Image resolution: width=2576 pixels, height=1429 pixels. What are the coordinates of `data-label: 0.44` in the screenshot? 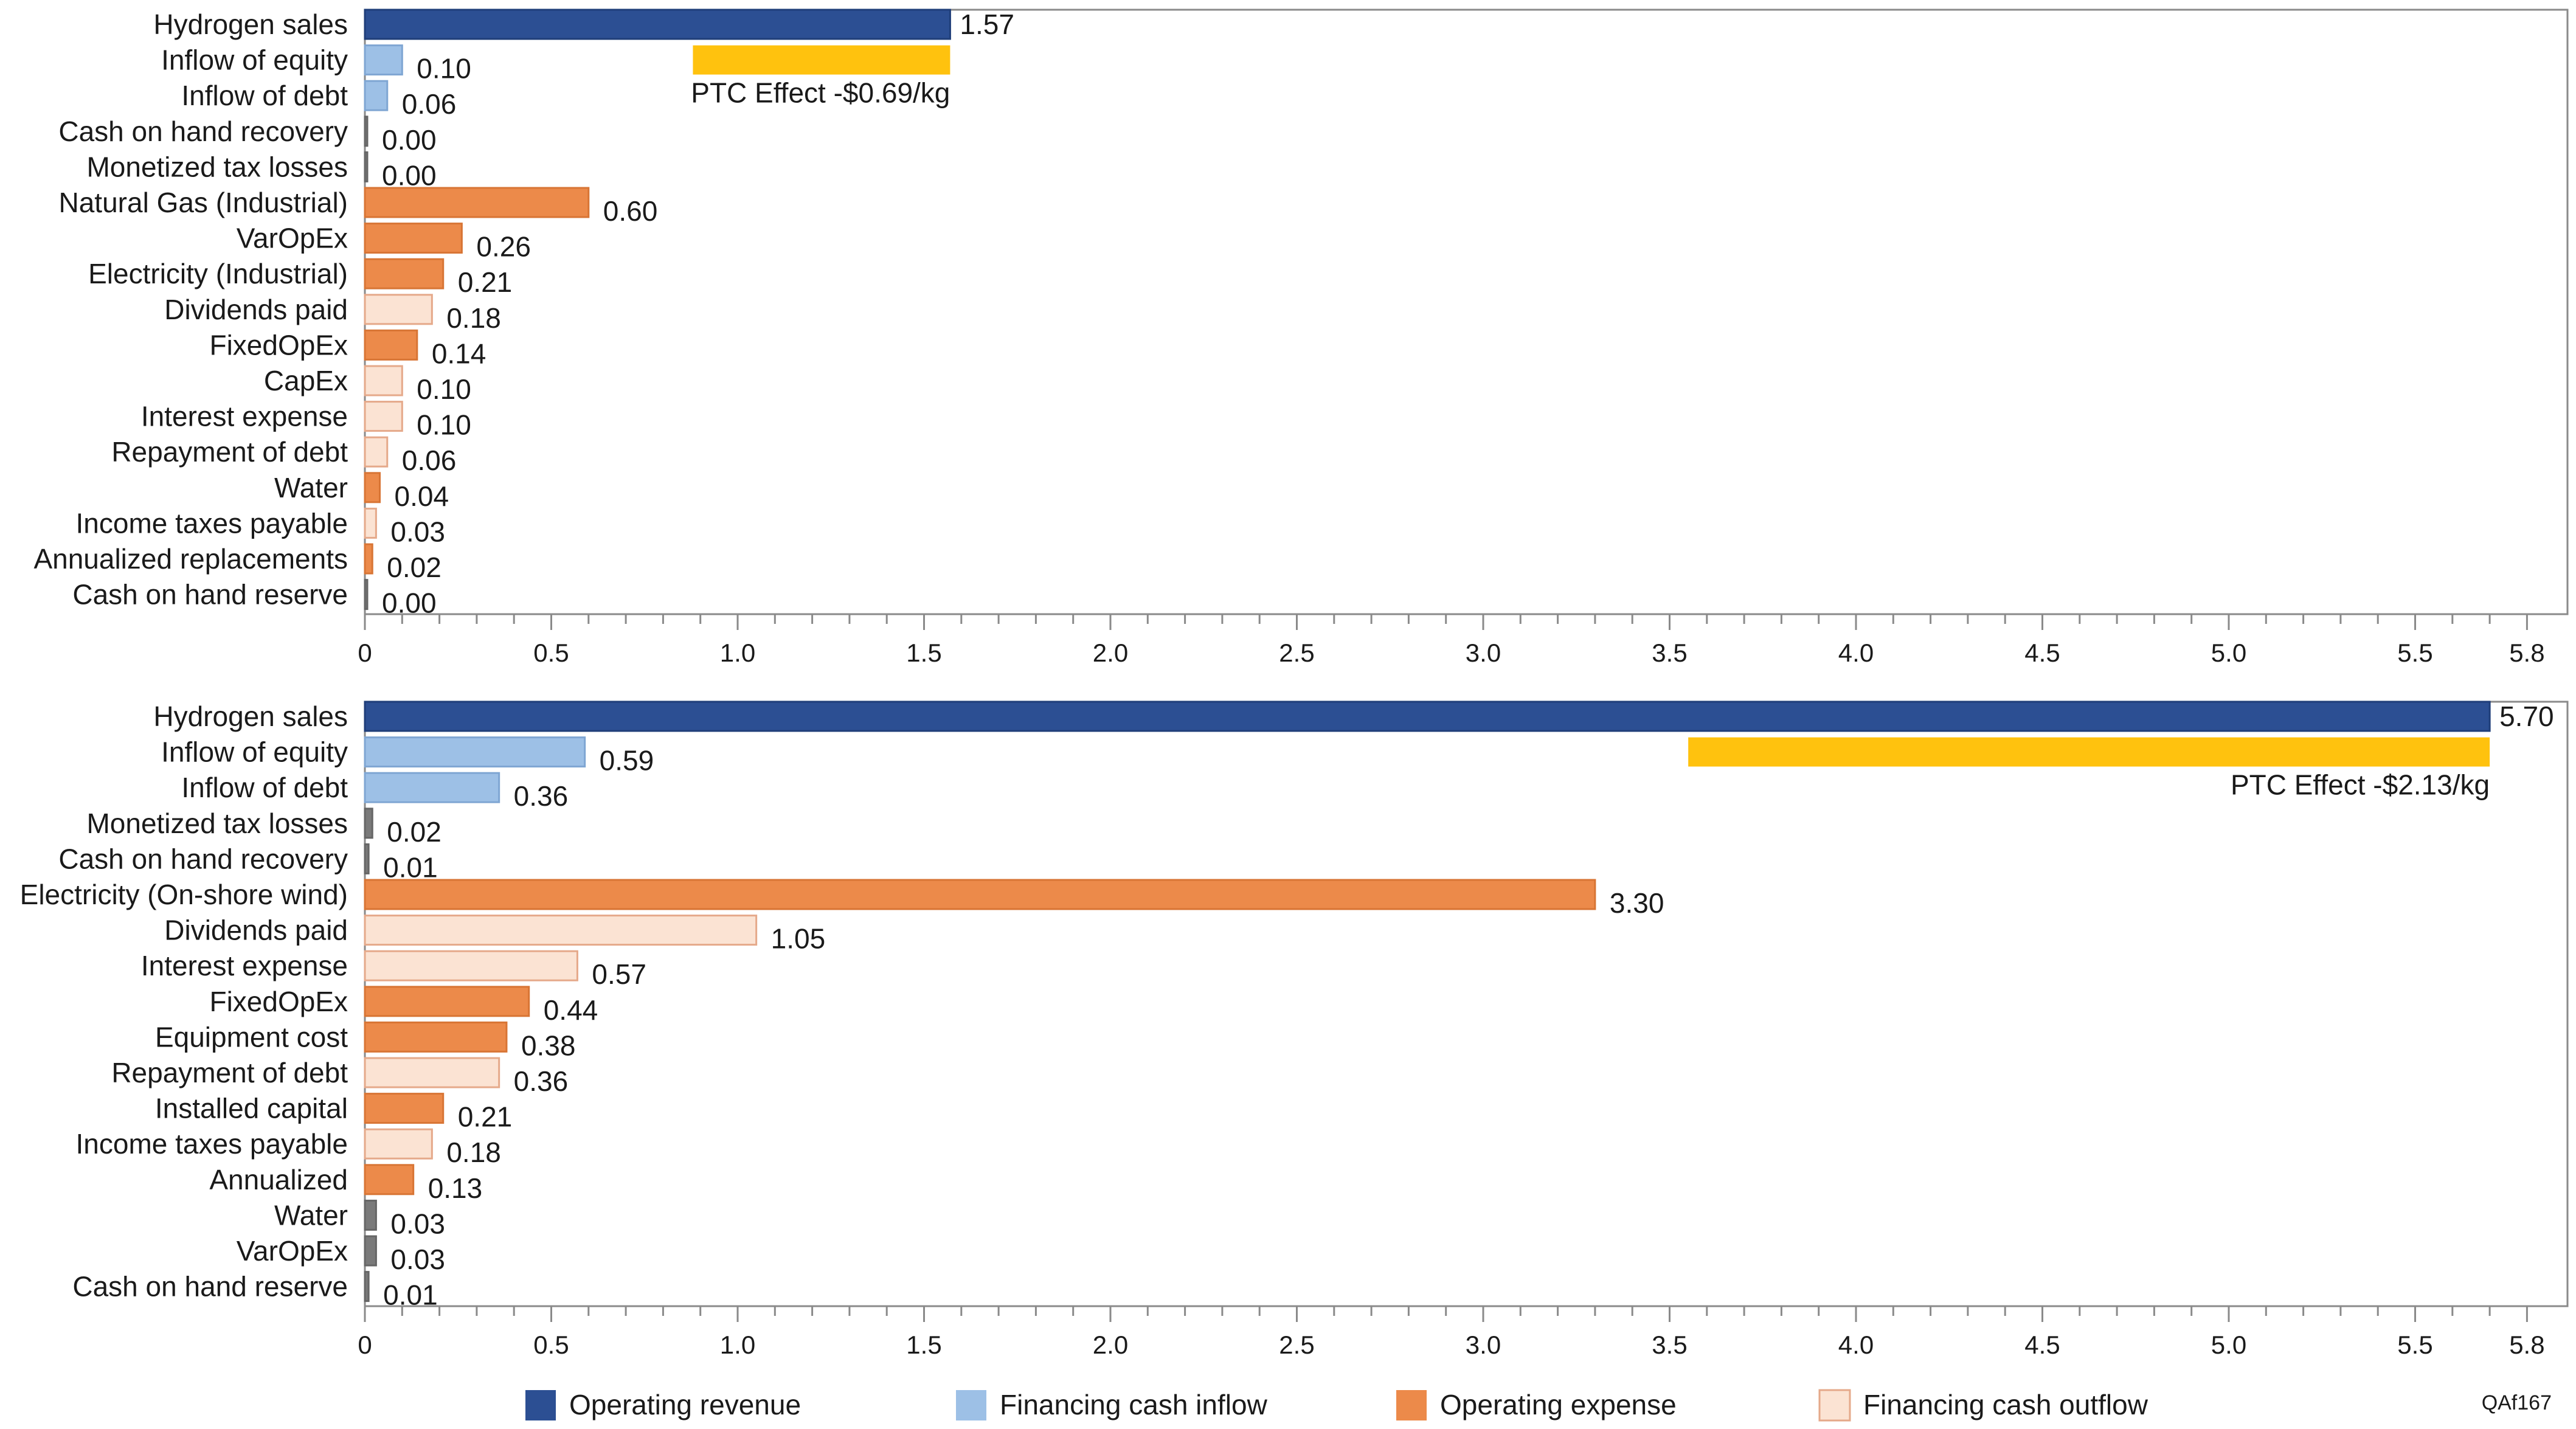 It's located at (571, 1010).